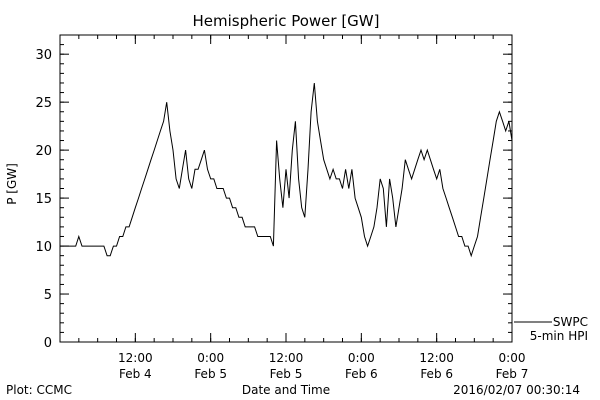 This screenshot has width=600, height=400. I want to click on y-tick-label: 0, so click(48, 343).